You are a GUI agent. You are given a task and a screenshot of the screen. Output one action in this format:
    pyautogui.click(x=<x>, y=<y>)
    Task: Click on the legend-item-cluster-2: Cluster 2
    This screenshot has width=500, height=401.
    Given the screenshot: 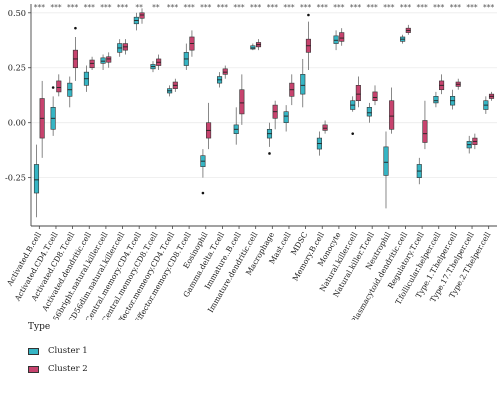 What is the action you would take?
    pyautogui.click(x=58, y=369)
    